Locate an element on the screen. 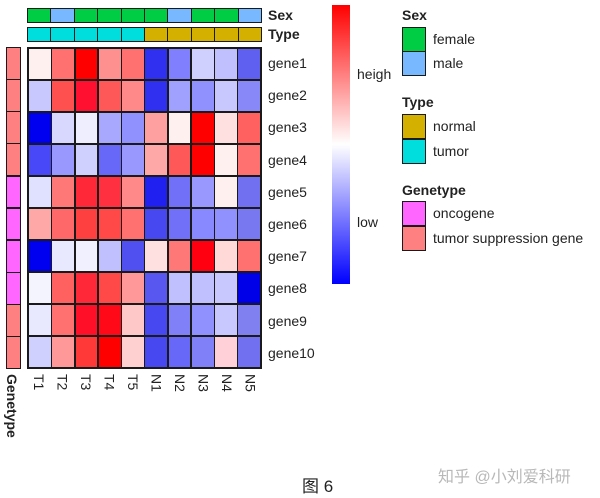 This screenshot has width=600, height=498. column-label: N5 is located at coordinates (250, 383).